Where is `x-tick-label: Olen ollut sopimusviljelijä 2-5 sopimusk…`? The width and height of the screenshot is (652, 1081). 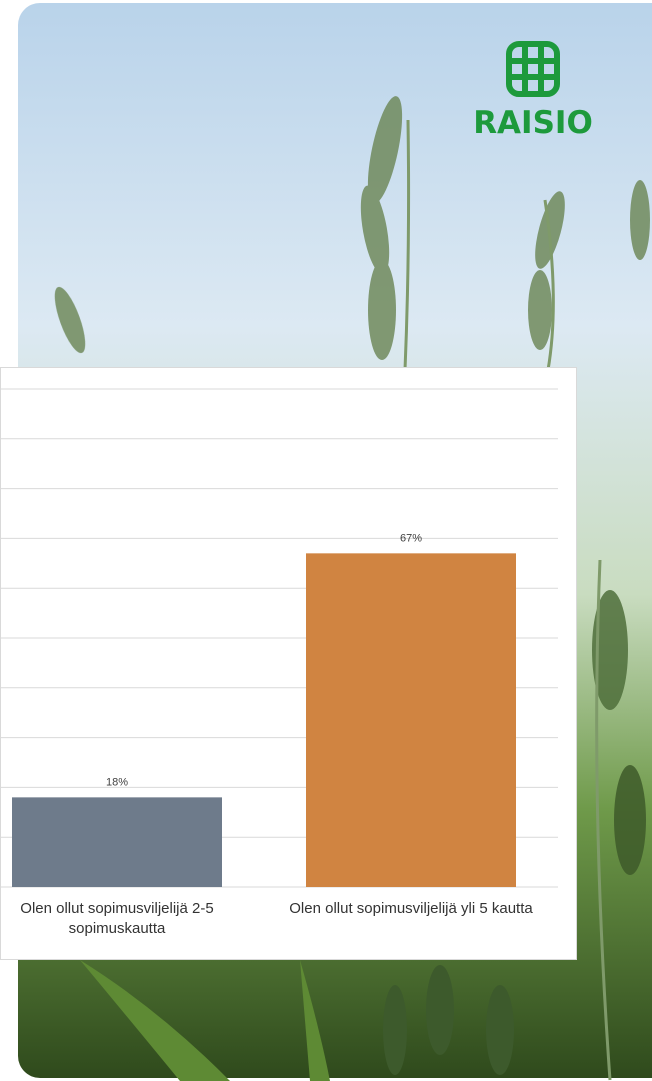
x-tick-label: Olen ollut sopimusviljelijä 2-5 sopimusk… is located at coordinates (117, 918).